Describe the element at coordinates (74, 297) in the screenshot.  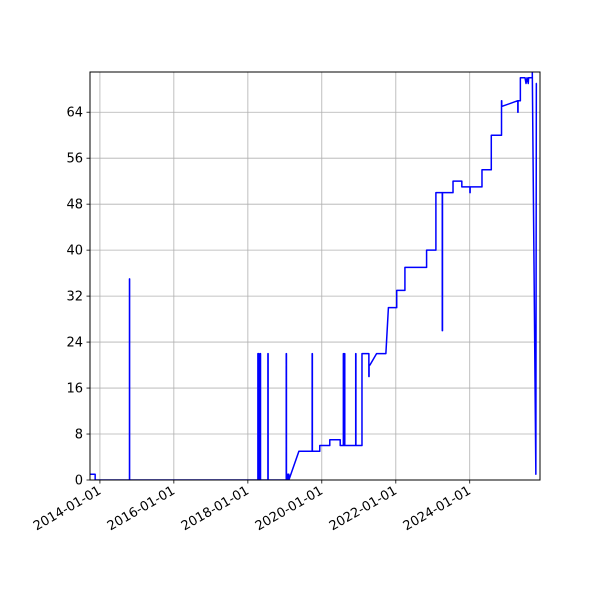
I see `y-tick-label: 32` at that location.